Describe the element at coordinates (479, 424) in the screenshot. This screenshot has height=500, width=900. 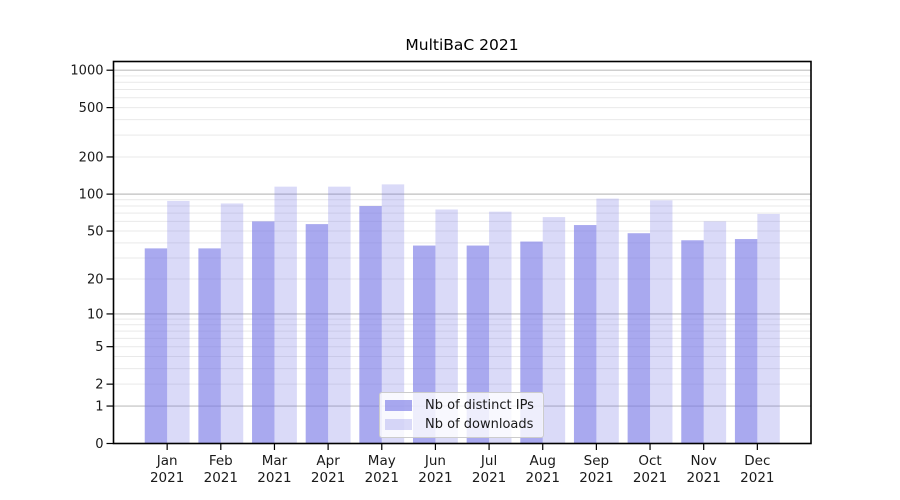
I see `legend-label-downloads: Nb of downloads` at that location.